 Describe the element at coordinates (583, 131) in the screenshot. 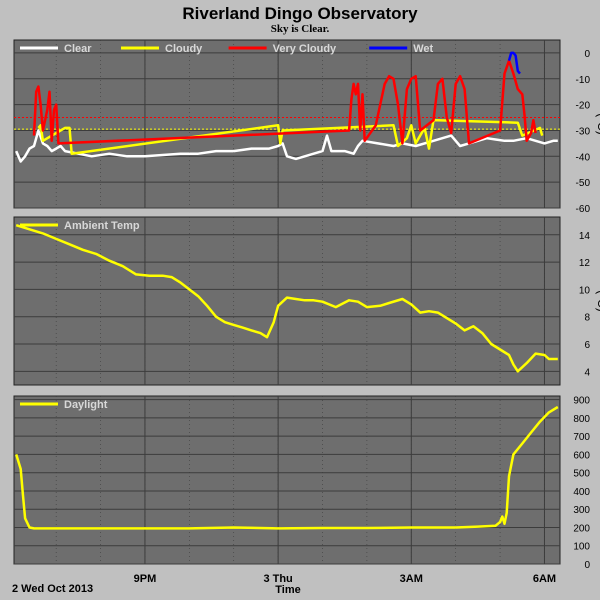

I see `y-tick-label: -30` at that location.